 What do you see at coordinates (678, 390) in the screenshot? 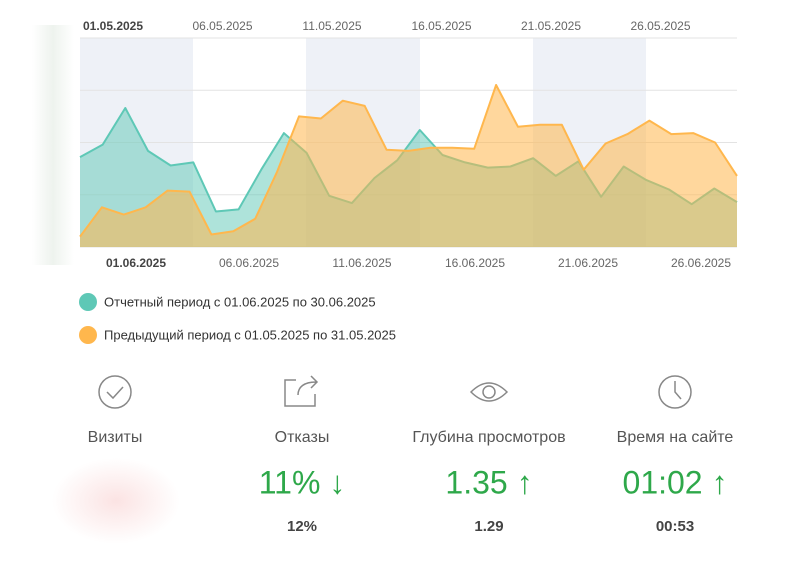
I see `time-icon-hands` at bounding box center [678, 390].